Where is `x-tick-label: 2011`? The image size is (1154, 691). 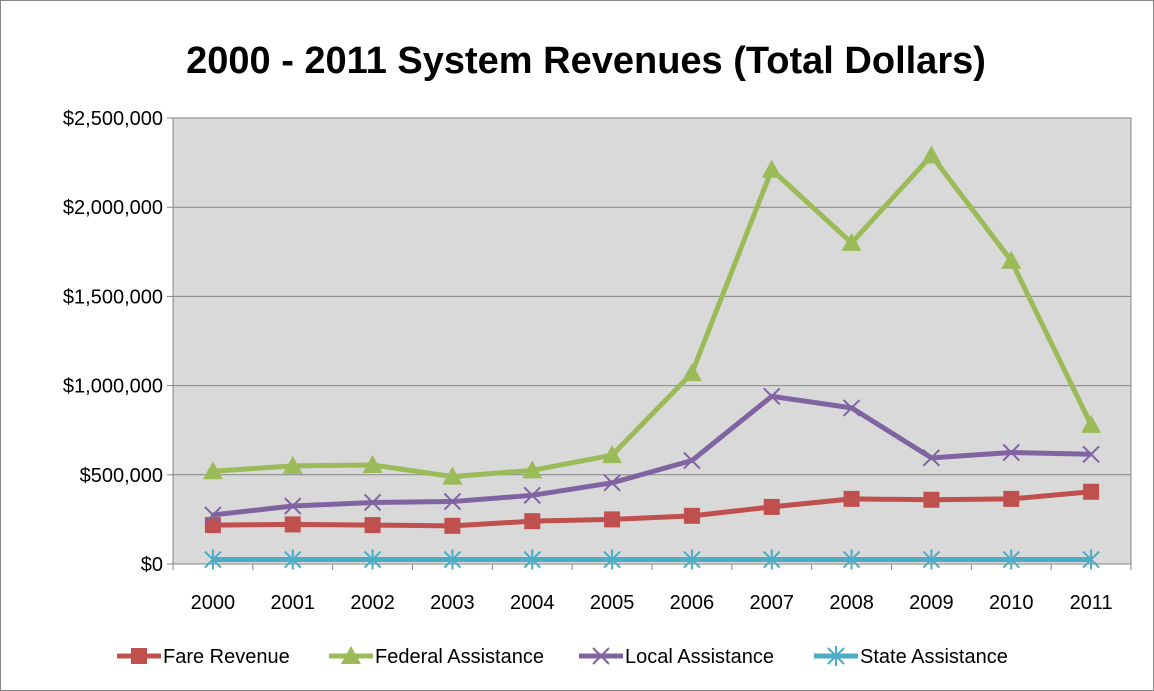
x-tick-label: 2011 is located at coordinates (1091, 603).